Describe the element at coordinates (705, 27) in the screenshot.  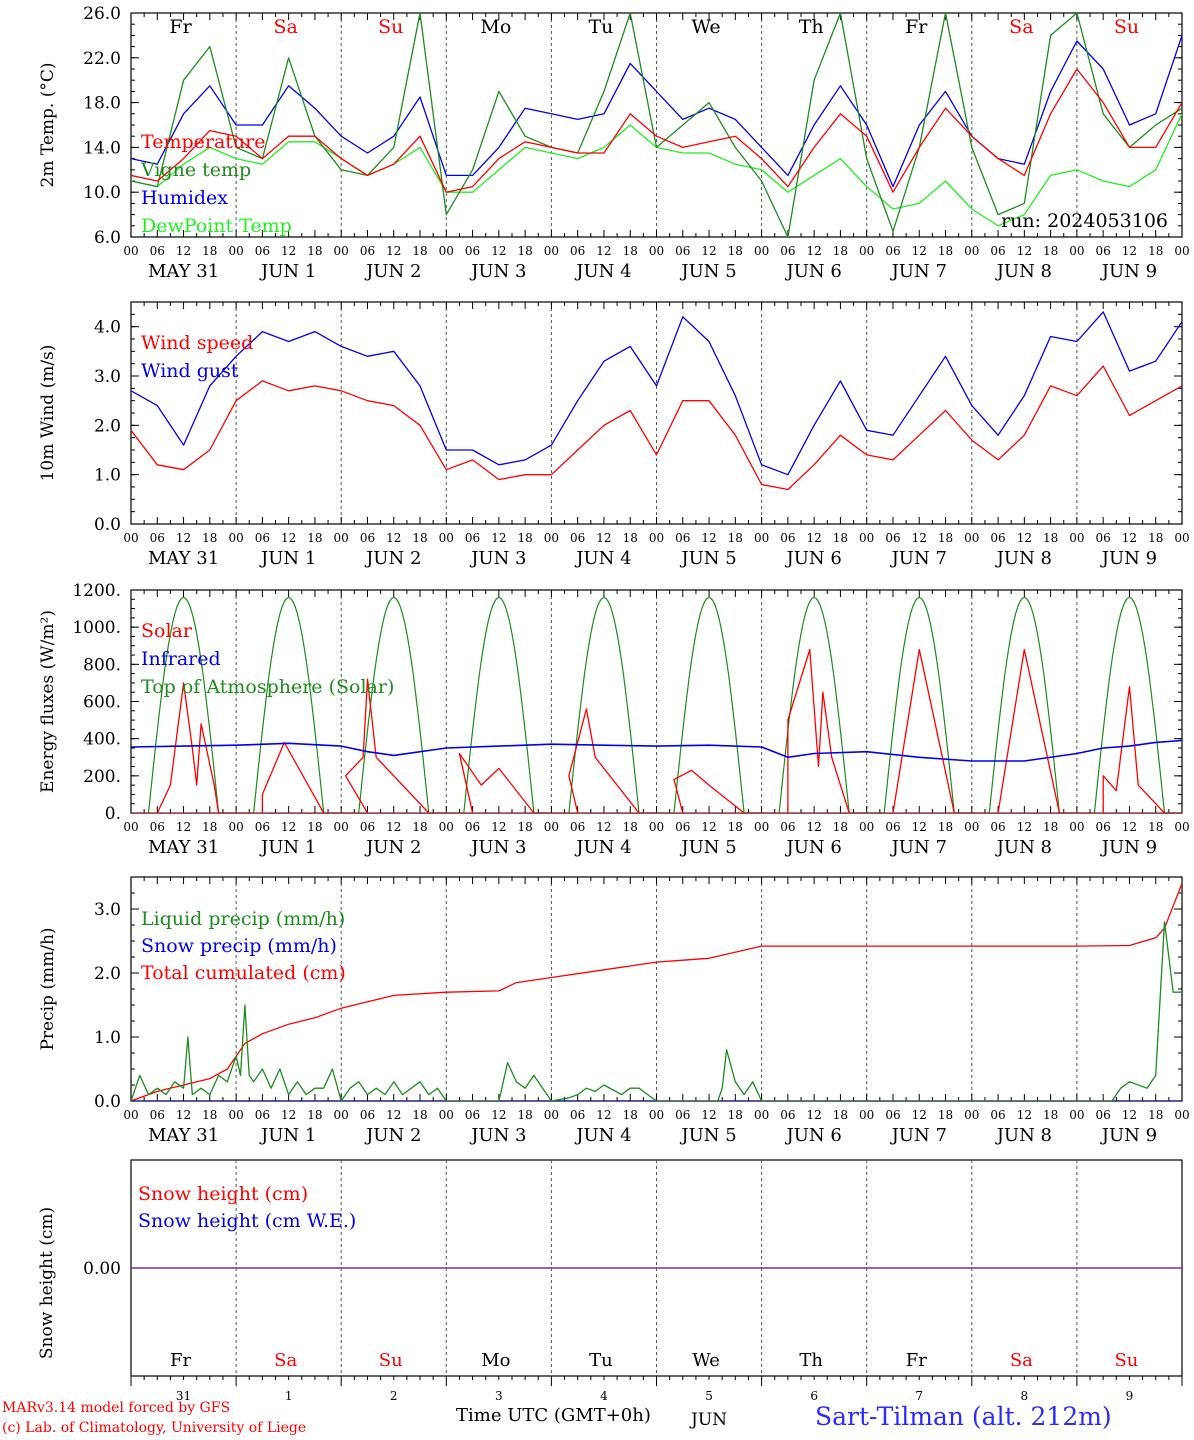
I see `weekday-label-top: We` at that location.